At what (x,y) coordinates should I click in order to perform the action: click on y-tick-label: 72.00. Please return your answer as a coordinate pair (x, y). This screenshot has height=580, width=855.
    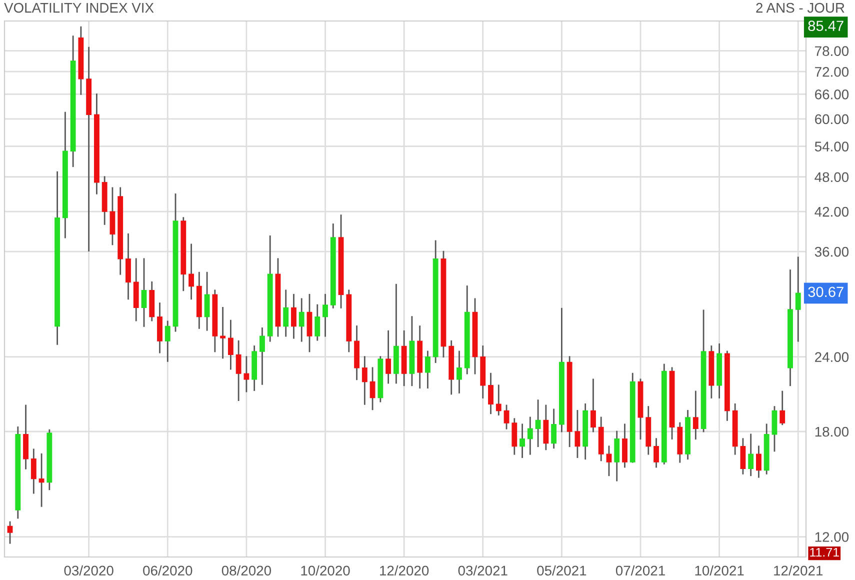
    Looking at the image, I should click on (832, 71).